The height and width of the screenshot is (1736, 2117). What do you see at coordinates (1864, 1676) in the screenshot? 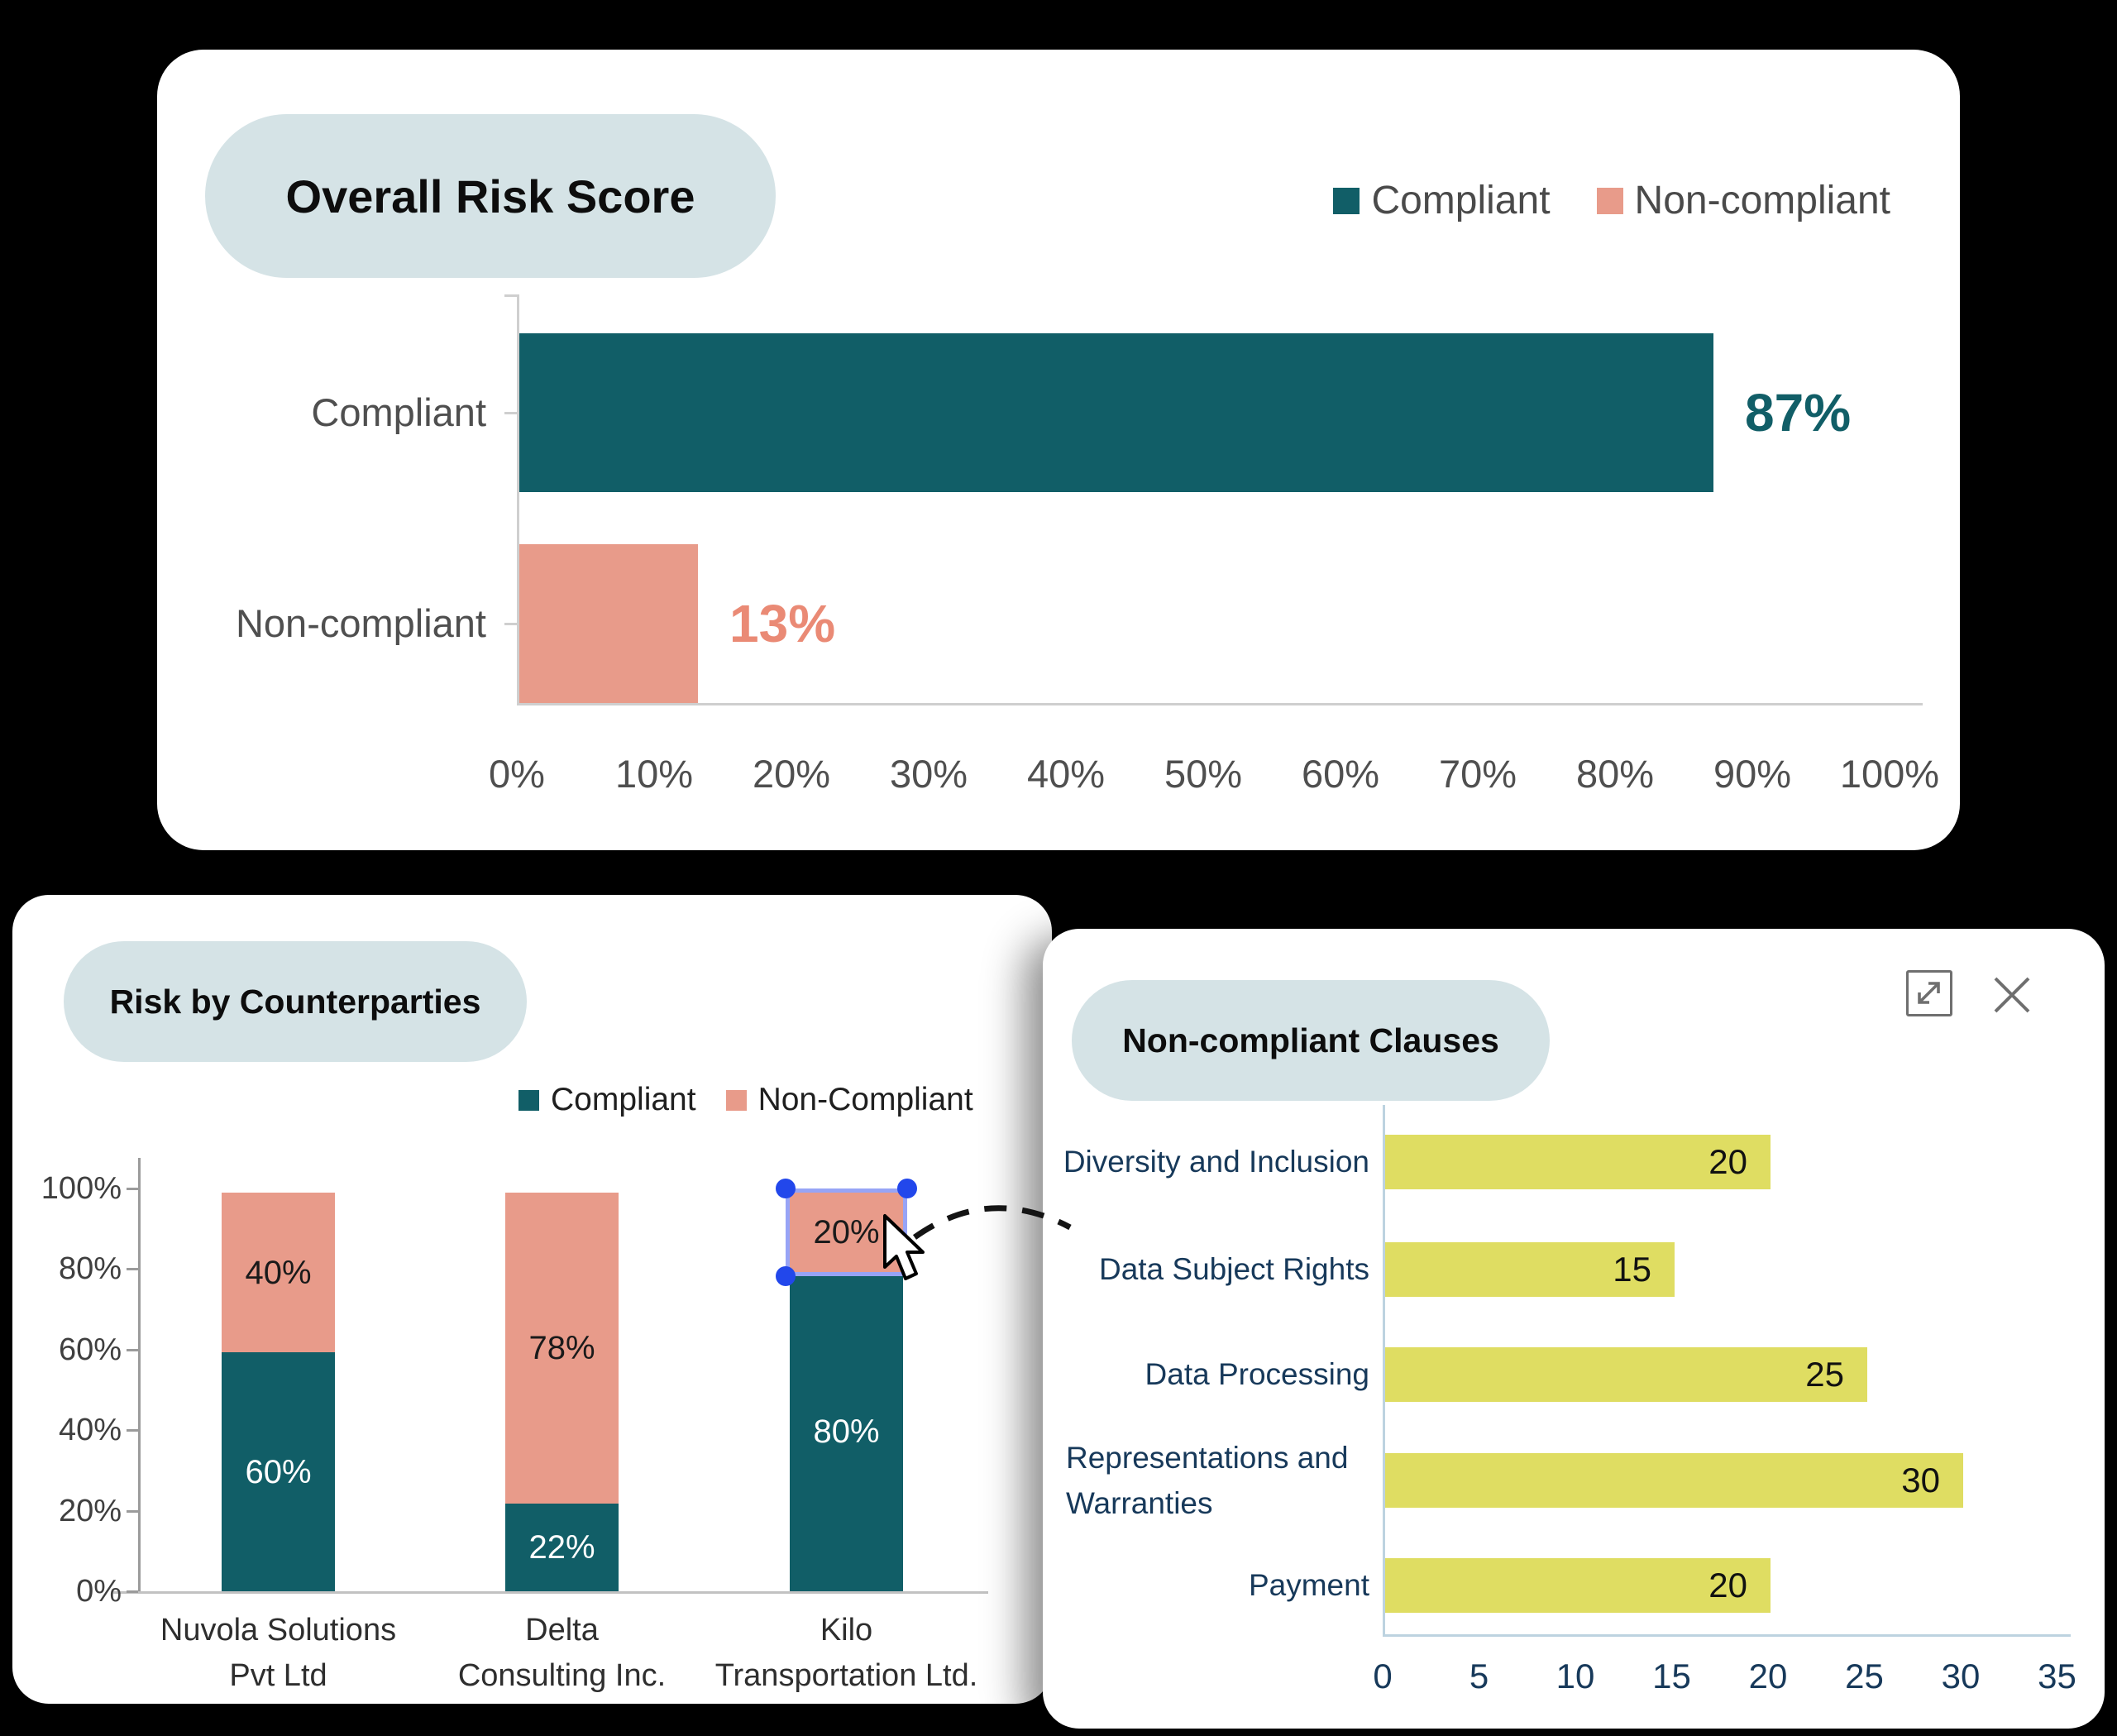
I see `clauses-x-tick-label: 25` at bounding box center [1864, 1676].